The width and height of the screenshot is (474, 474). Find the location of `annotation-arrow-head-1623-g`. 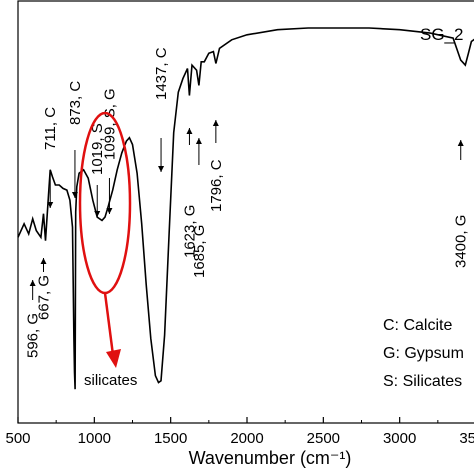

annotation-arrow-head-1623-g is located at coordinates (189, 131).